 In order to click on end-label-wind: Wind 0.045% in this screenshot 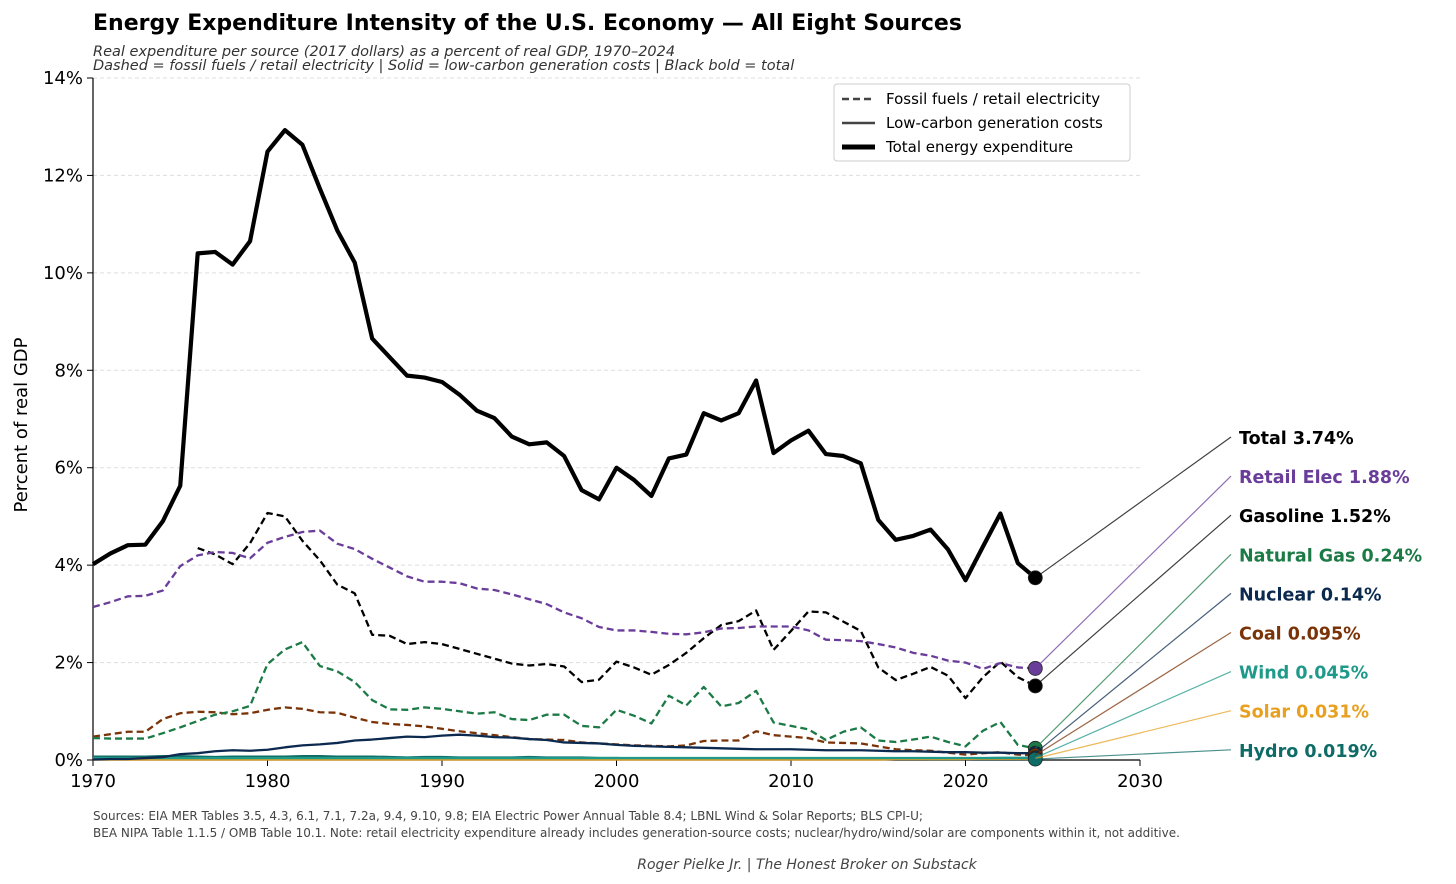, I will do `click(1303, 674)`.